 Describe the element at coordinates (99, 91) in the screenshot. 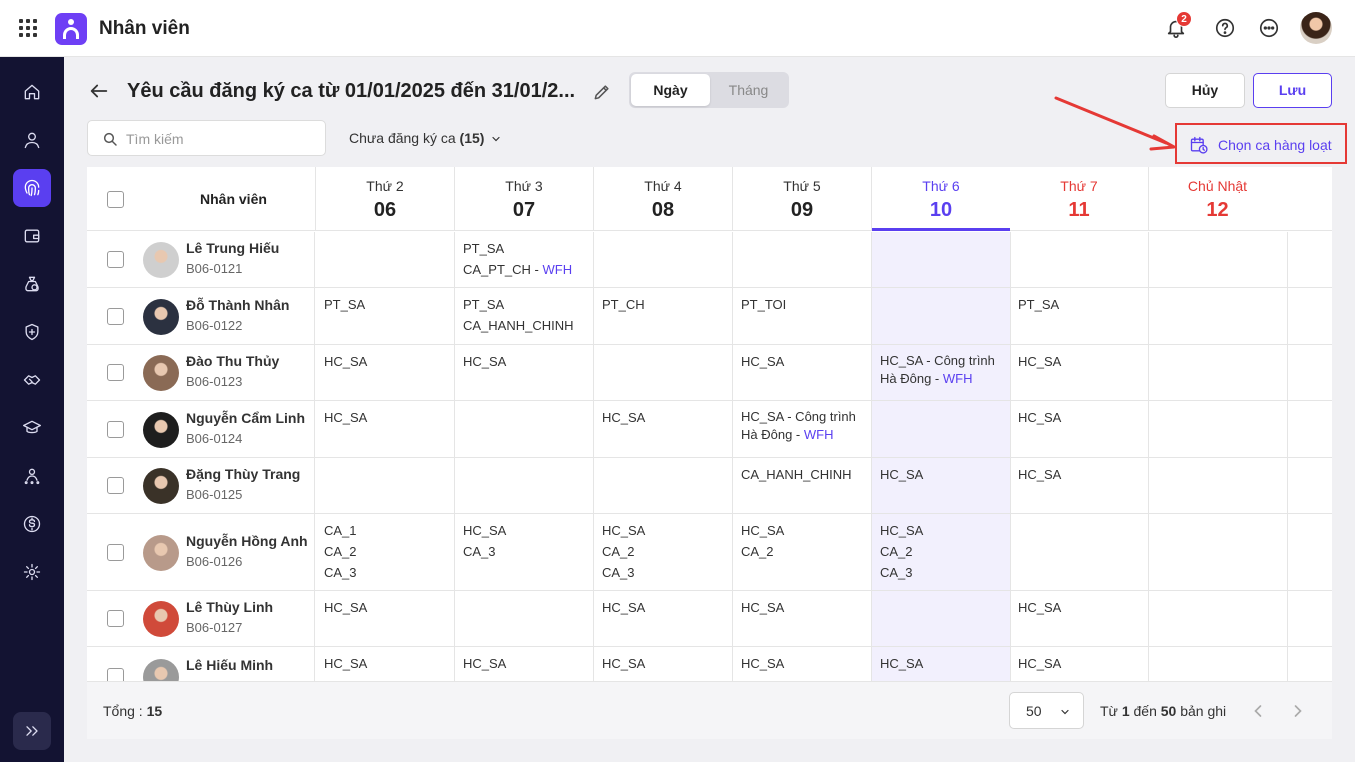

I see `back-arrow-icon` at that location.